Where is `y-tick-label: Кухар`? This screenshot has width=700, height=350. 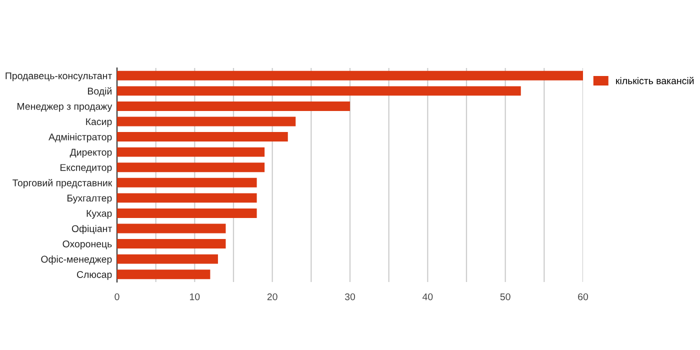
y-tick-label: Кухар is located at coordinates (99, 214).